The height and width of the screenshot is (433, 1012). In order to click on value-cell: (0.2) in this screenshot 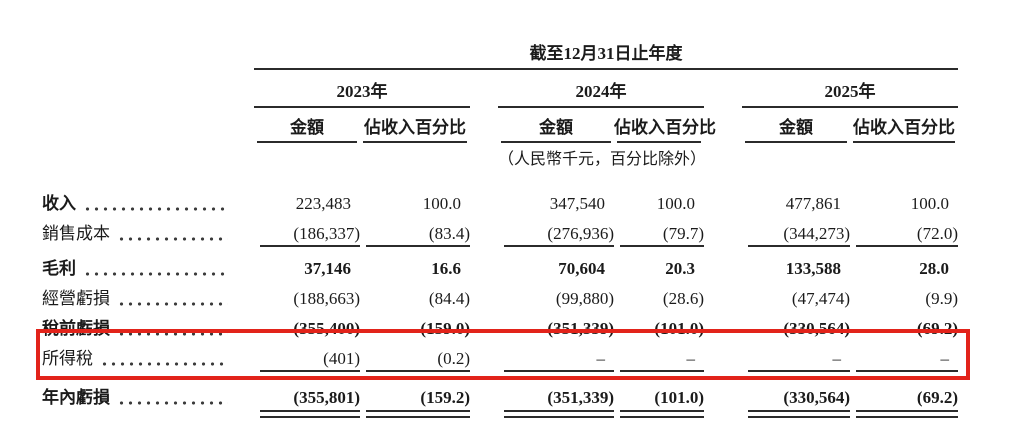, I will do `click(415, 357)`.